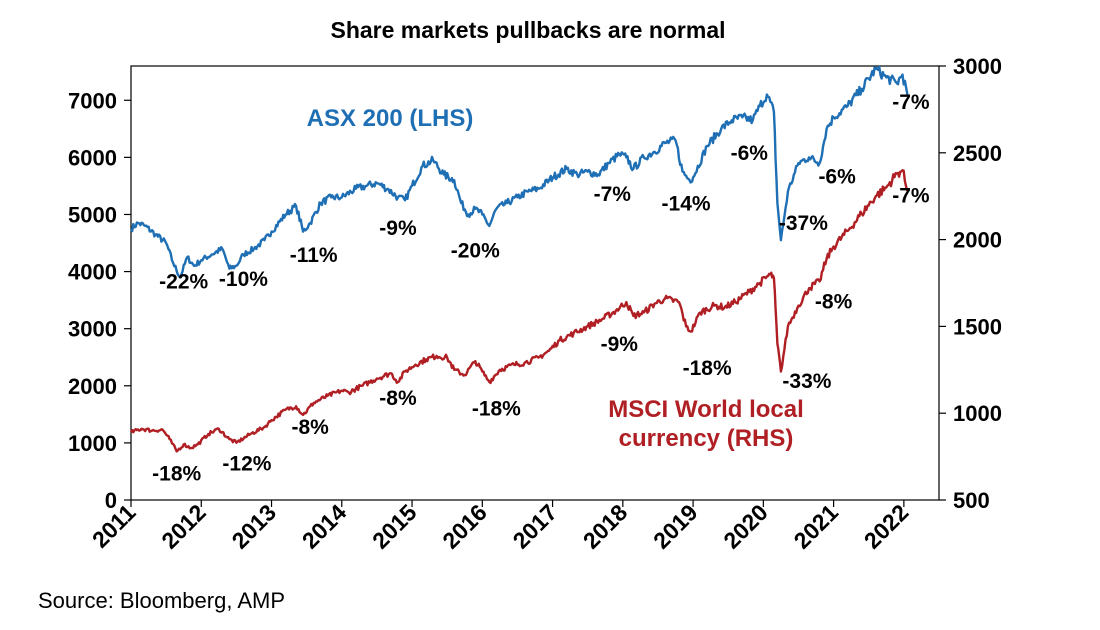 Image resolution: width=1100 pixels, height=630 pixels. I want to click on right-axis: 500 1000 1500 2000 2500 3000, so click(970, 283).